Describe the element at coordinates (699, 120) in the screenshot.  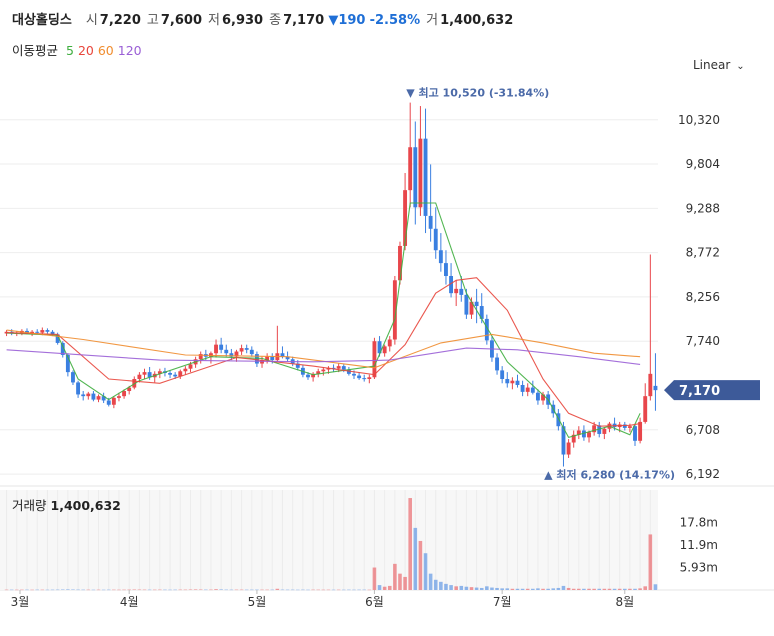
I see `y-tick-label: 10,320` at that location.